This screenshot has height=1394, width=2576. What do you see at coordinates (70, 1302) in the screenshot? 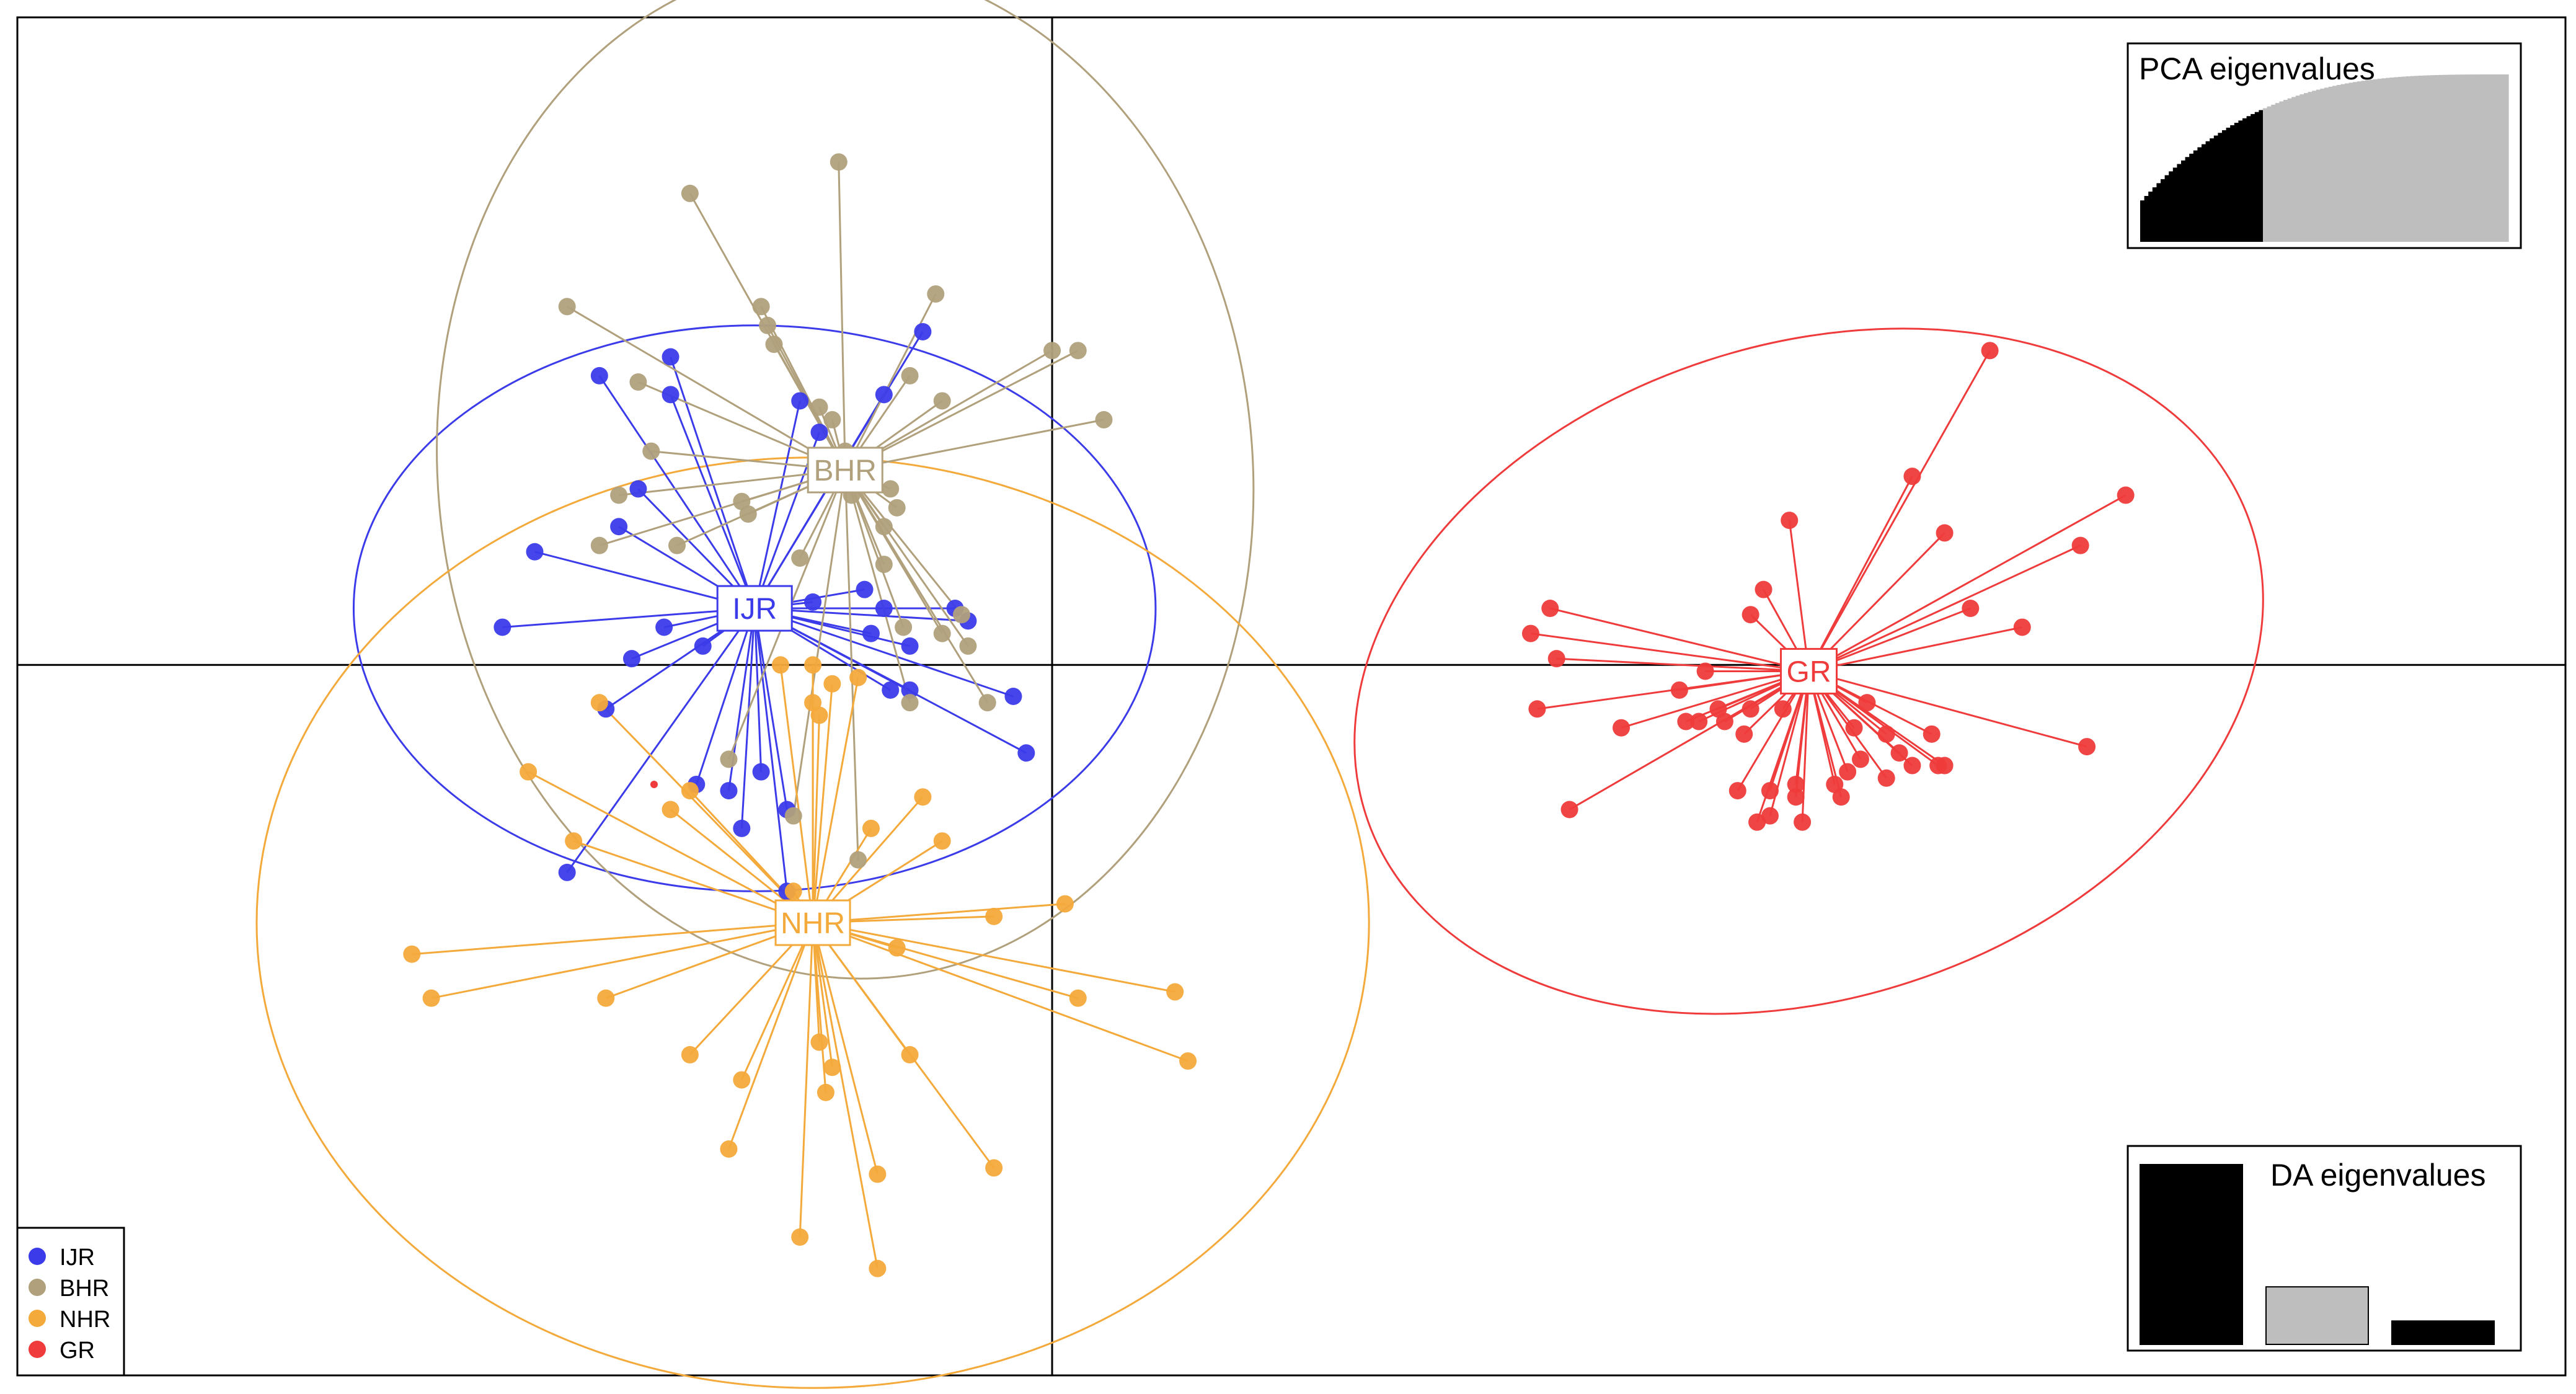
I see `legend: IJR BHR NHR GR` at bounding box center [70, 1302].